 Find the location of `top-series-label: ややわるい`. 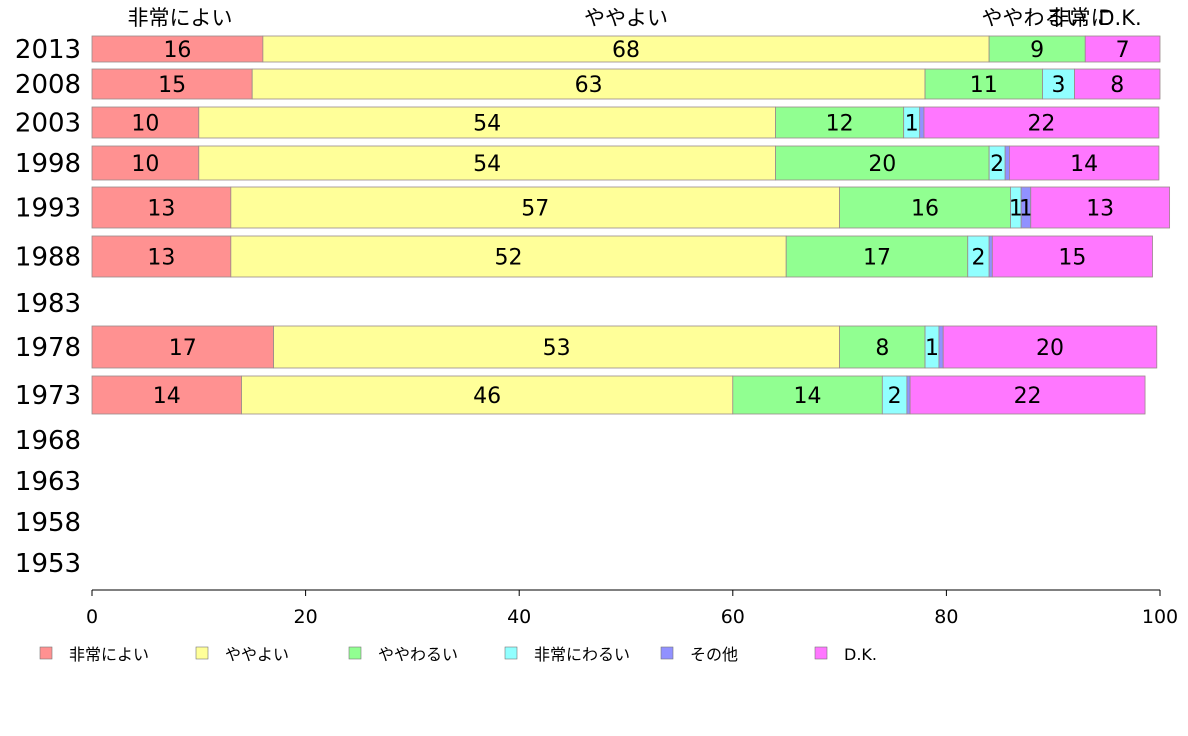

top-series-label: ややわるい is located at coordinates (1034, 18).